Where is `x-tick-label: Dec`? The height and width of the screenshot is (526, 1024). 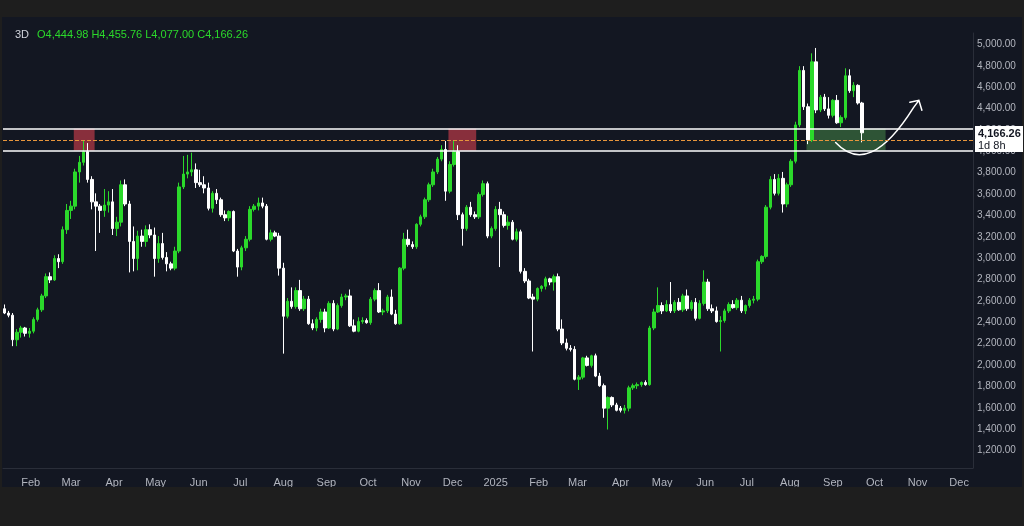
x-tick-label: Dec is located at coordinates (452, 481).